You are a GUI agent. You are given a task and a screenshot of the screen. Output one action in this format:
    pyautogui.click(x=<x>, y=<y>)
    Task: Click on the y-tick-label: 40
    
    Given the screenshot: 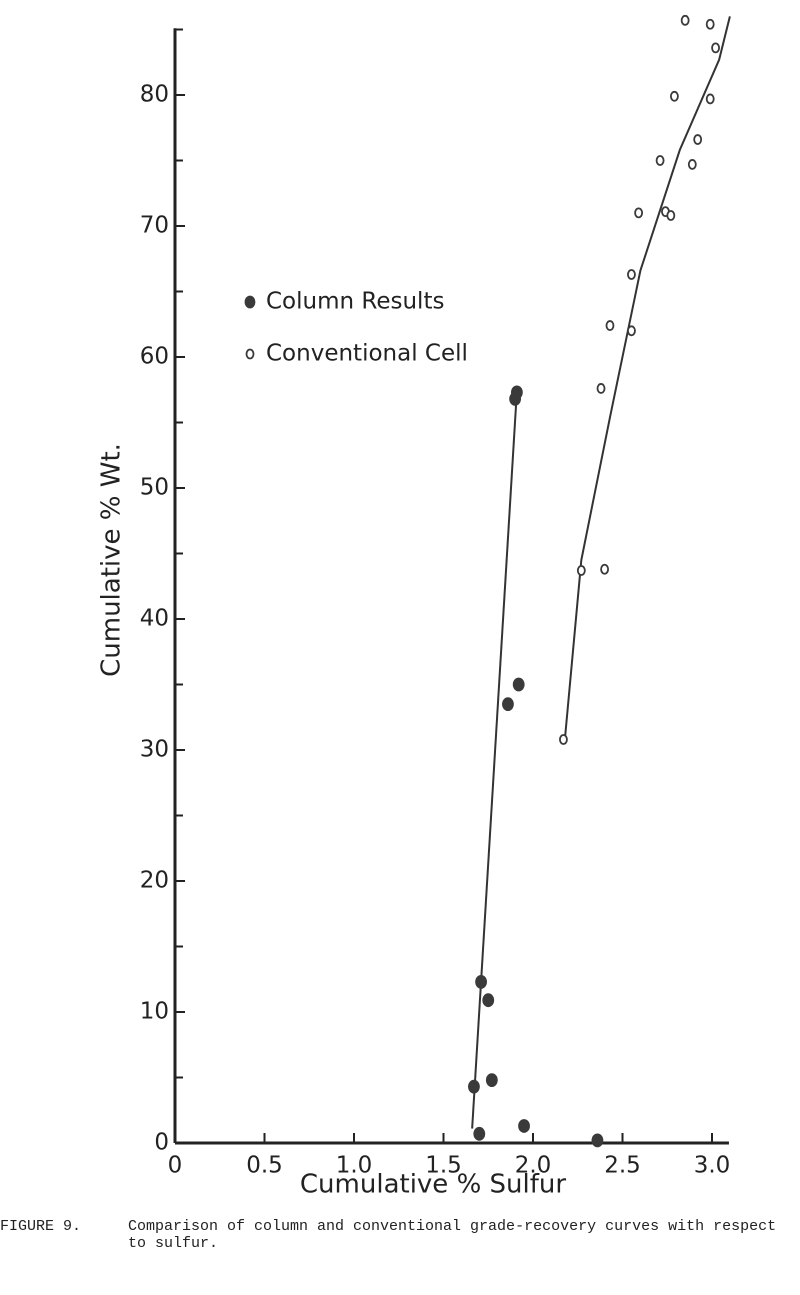 What is the action you would take?
    pyautogui.click(x=154, y=619)
    